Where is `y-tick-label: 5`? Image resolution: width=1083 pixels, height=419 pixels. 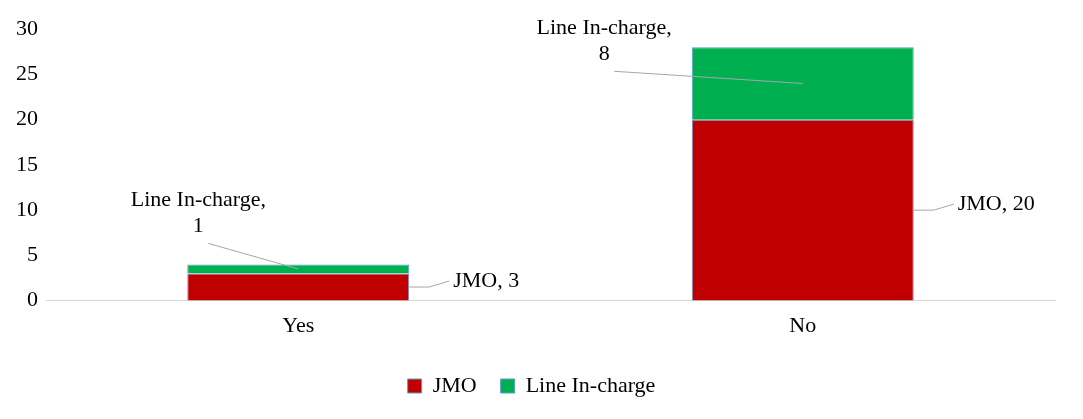 y-tick-label: 5 is located at coordinates (32, 254).